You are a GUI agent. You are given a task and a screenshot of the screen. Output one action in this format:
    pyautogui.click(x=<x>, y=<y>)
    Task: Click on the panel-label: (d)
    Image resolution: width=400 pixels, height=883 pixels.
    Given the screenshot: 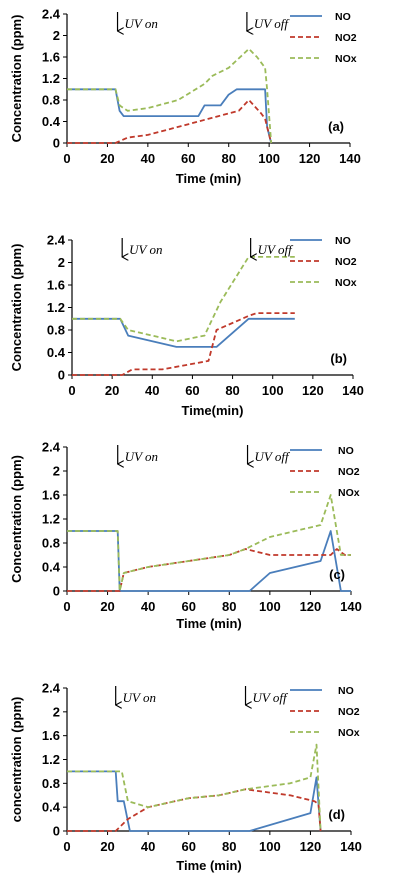 What is the action you would take?
    pyautogui.click(x=336, y=814)
    